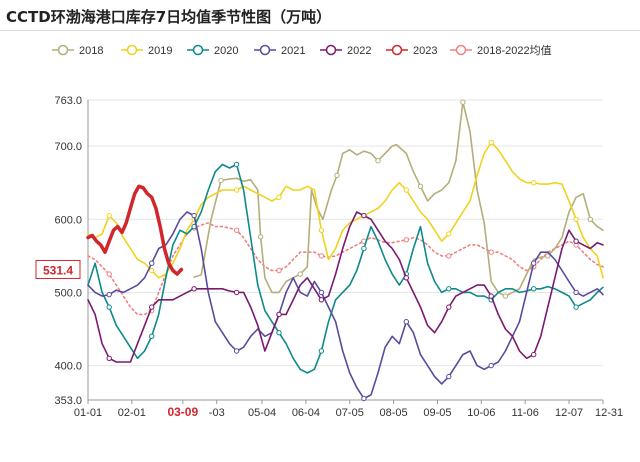 This screenshot has width=640, height=462. Describe the element at coordinates (132, 413) in the screenshot. I see `x-tick-label: 02-01` at that location.